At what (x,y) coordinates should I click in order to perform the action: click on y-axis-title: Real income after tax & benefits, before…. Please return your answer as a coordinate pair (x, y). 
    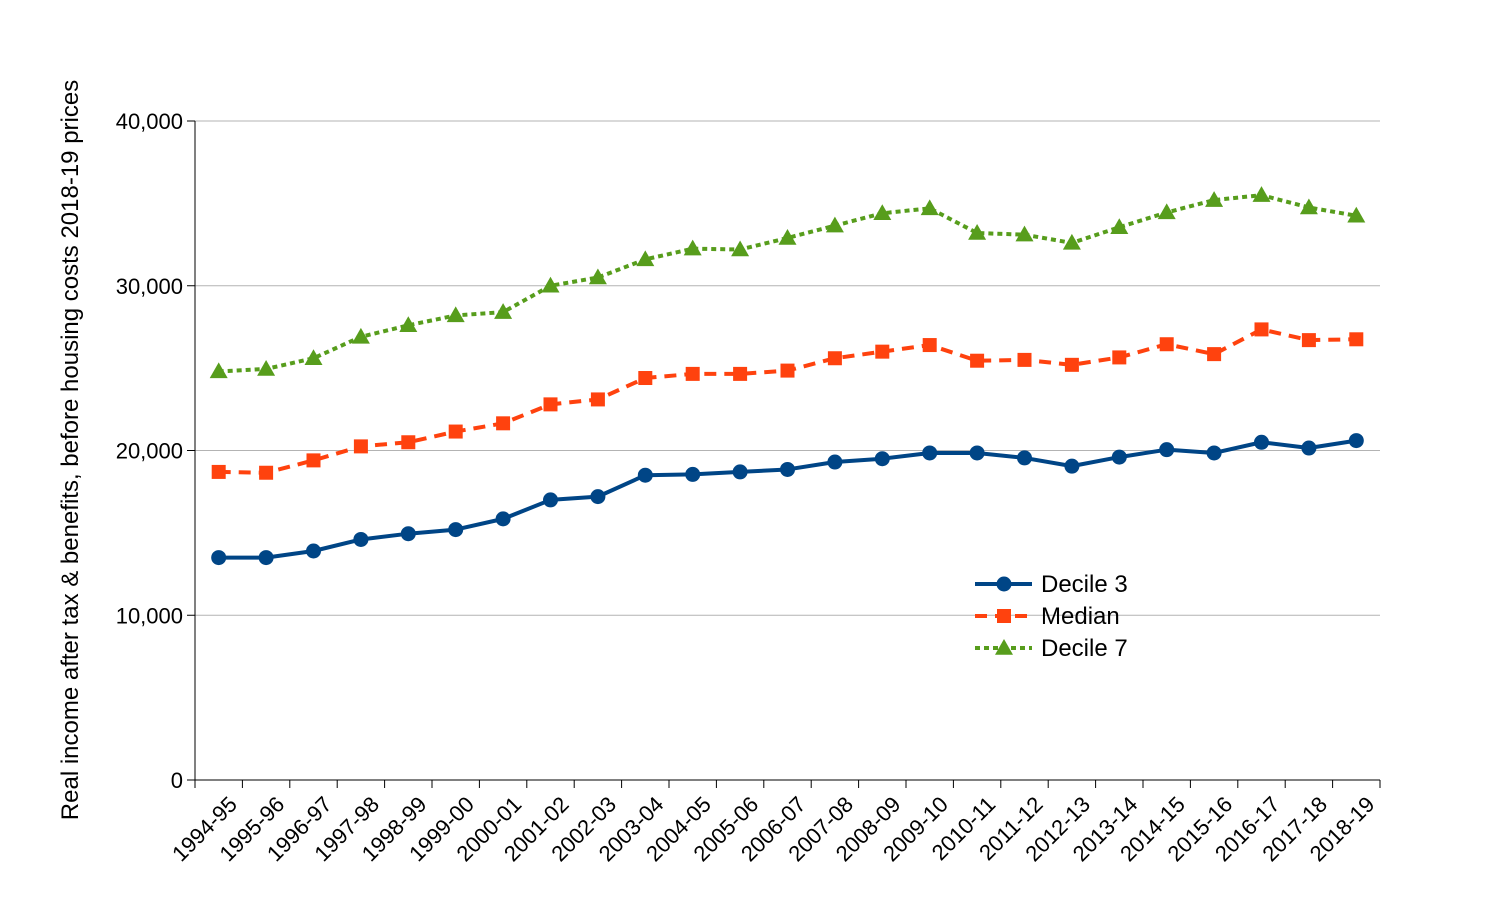
    Looking at the image, I should click on (70, 450).